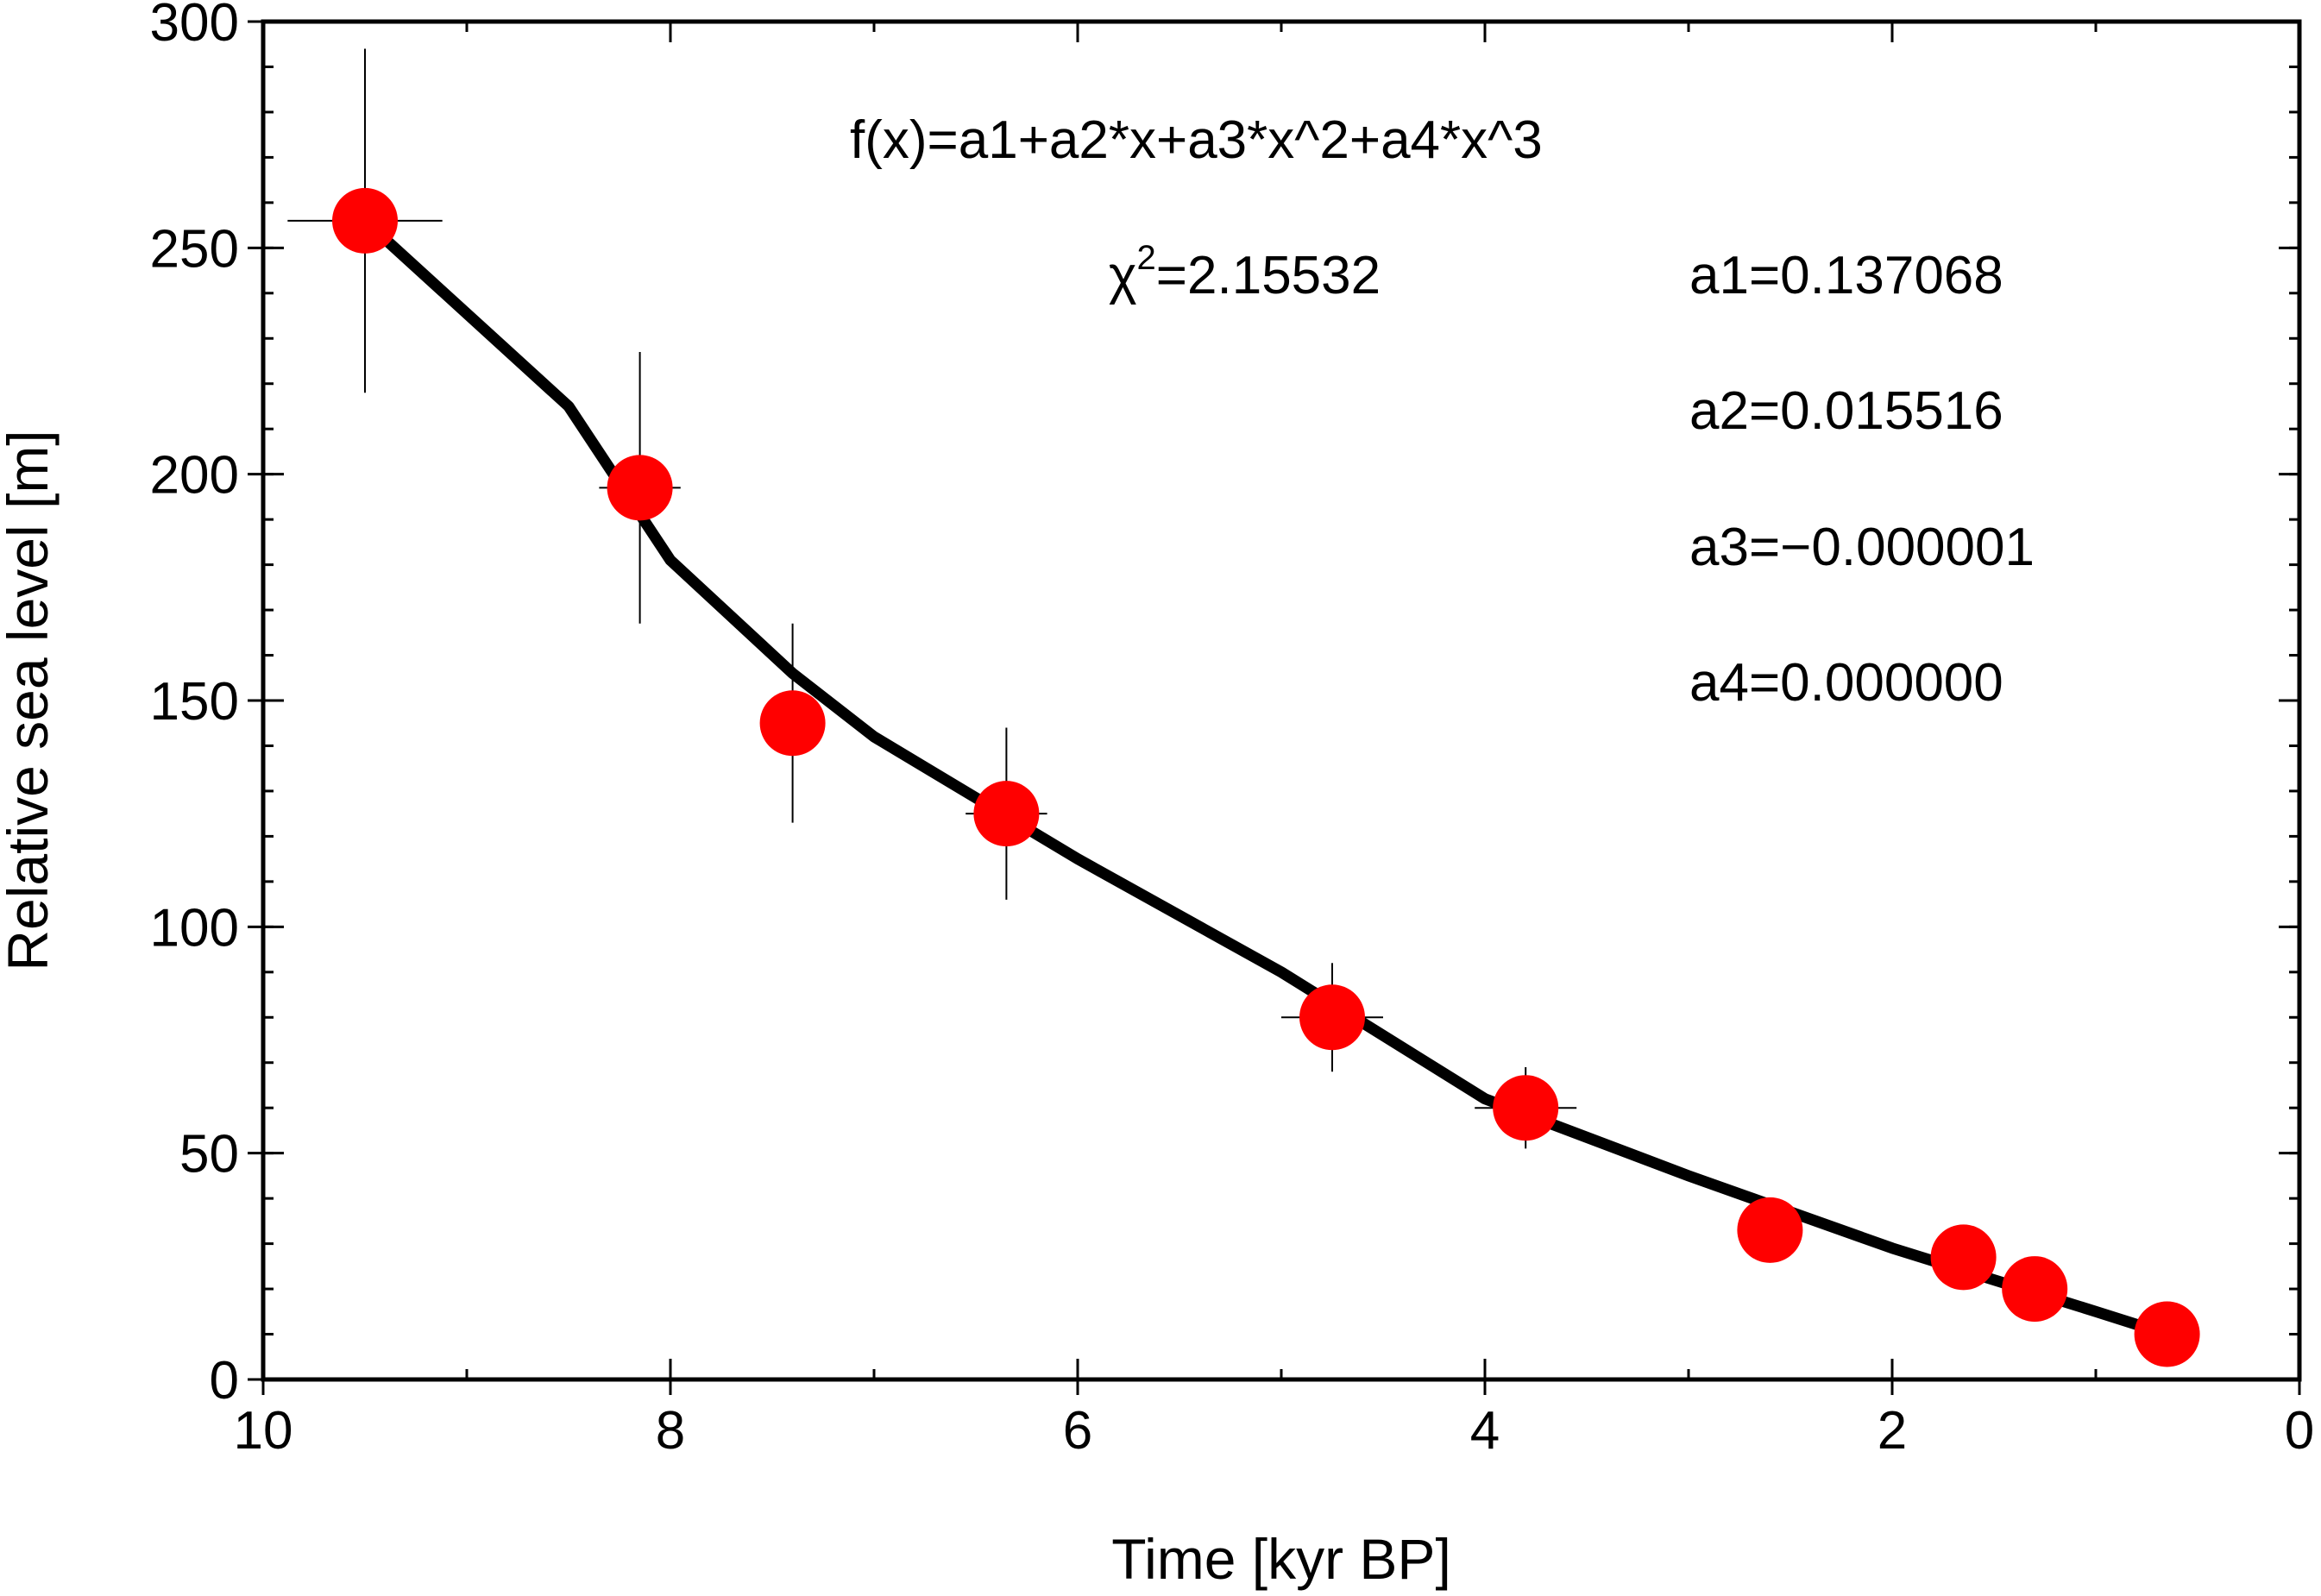 The image size is (2321, 1596). Describe the element at coordinates (1196, 140) in the screenshot. I see `fit-formula: f(x)=a1+a2*x+a3*x^2+a4*x^3` at that location.